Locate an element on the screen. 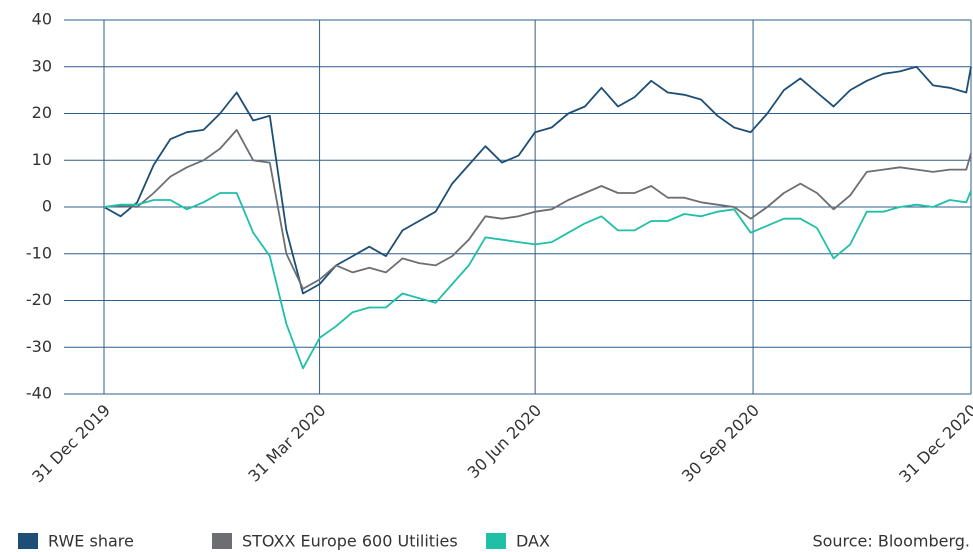  x-tick-label: 30 Jun 2020 is located at coordinates (504, 441).